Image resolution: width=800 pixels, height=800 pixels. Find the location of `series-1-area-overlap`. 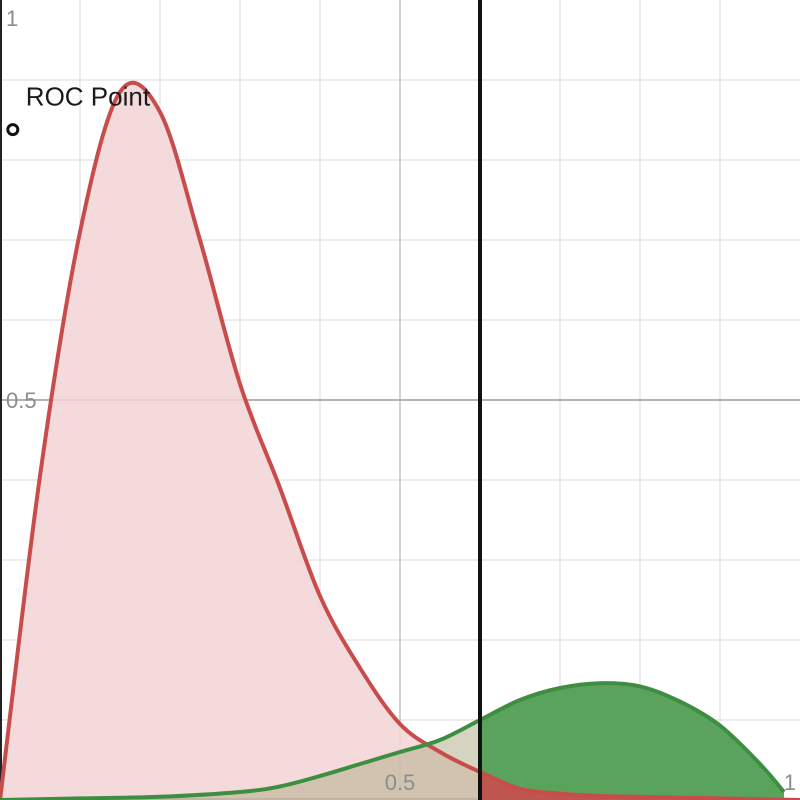

series-1-area-overlap is located at coordinates (640, 786).